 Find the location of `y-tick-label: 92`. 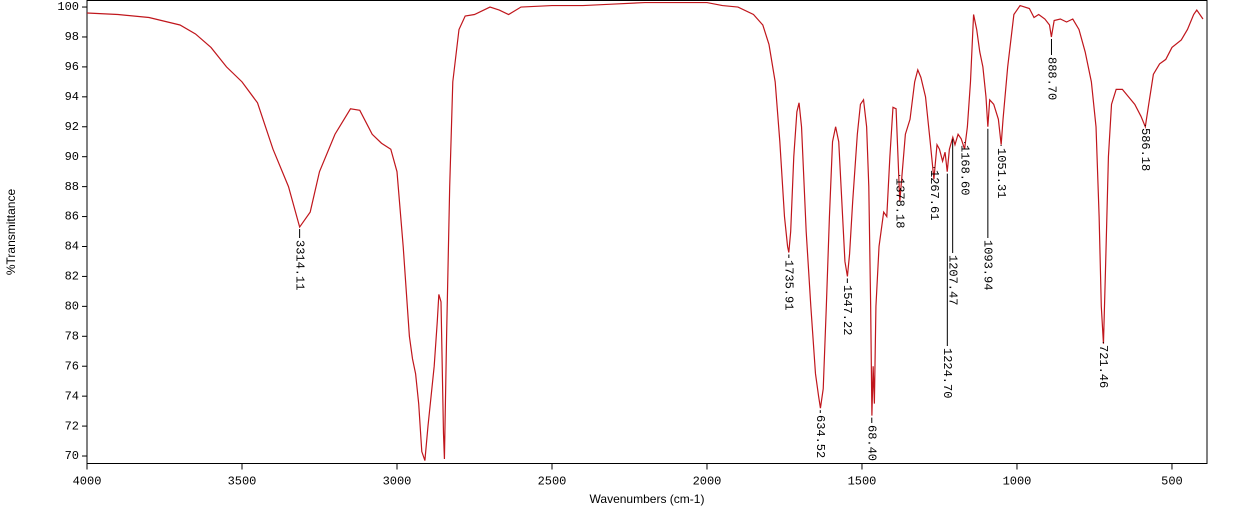

y-tick-label: 92 is located at coordinates (72, 127).